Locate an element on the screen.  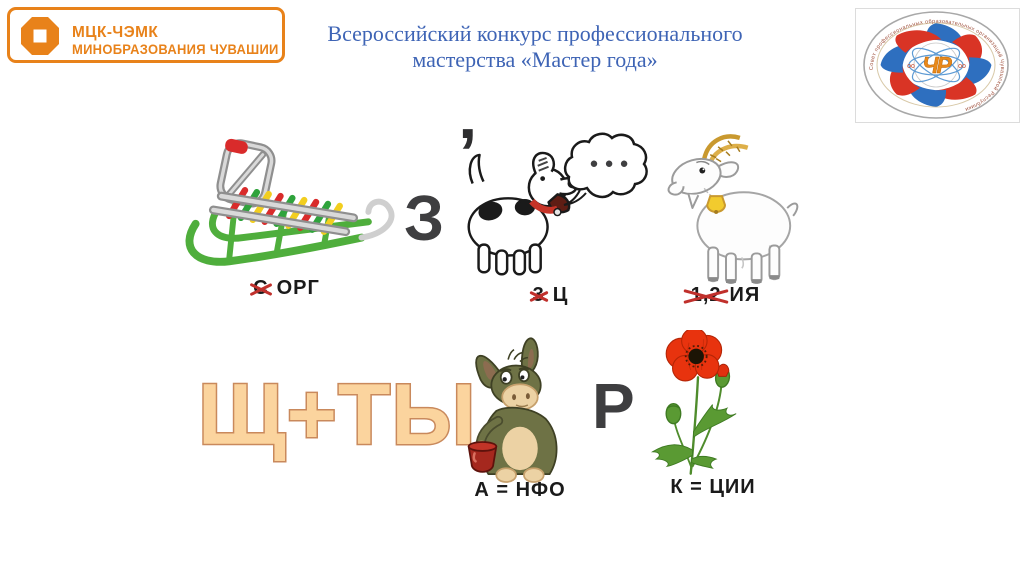
donkey-image is located at coordinates (512, 410).